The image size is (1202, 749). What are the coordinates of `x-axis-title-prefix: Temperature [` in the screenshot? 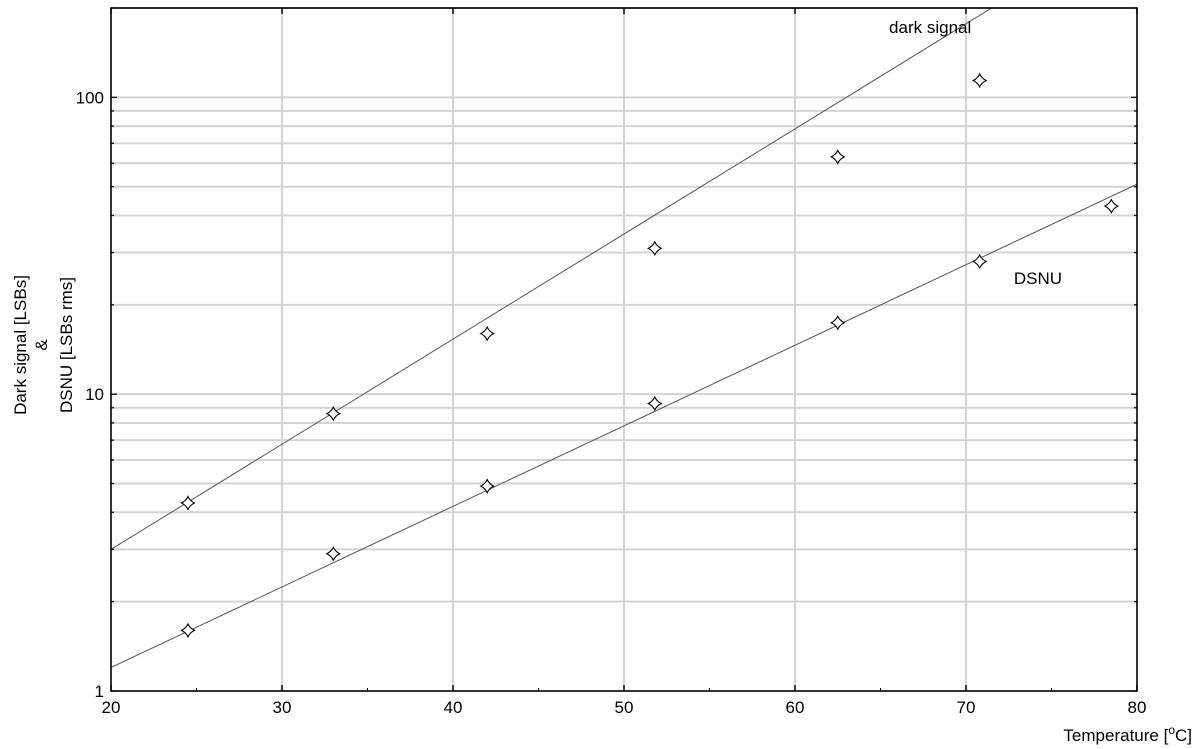 It's located at (1115, 735).